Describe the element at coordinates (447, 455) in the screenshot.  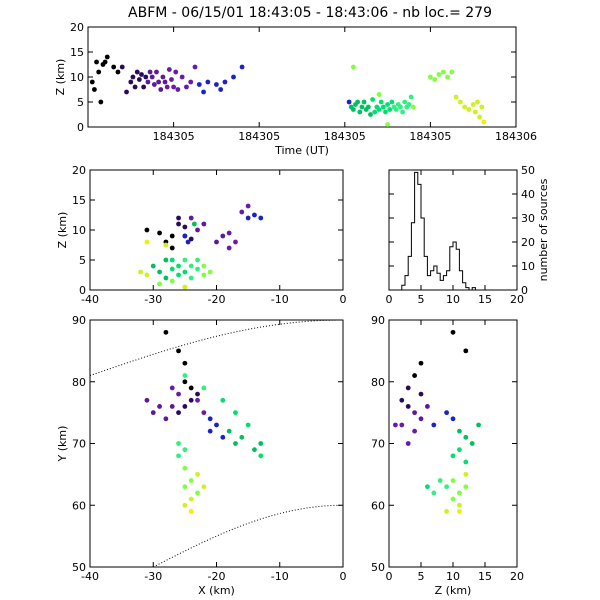
I see `panel-zy: 0 5 10 15 20 50 60 70 80 90 Z (km)` at that location.